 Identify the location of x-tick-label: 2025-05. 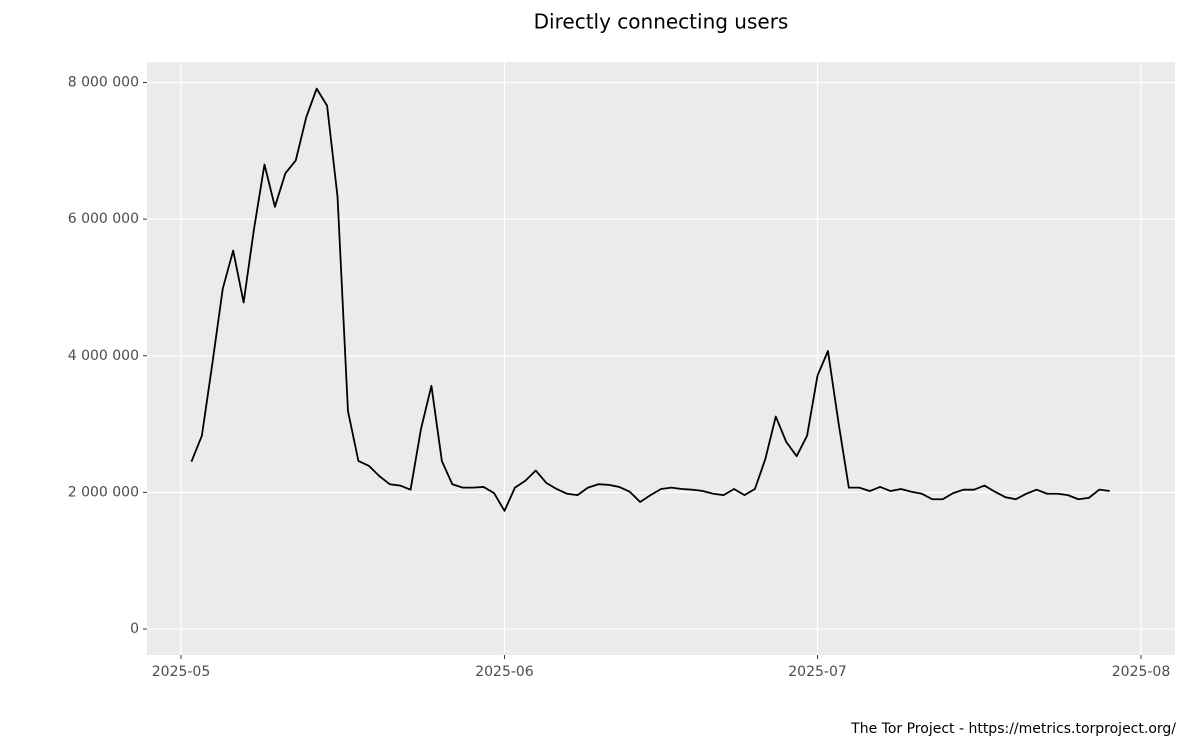
(181, 672).